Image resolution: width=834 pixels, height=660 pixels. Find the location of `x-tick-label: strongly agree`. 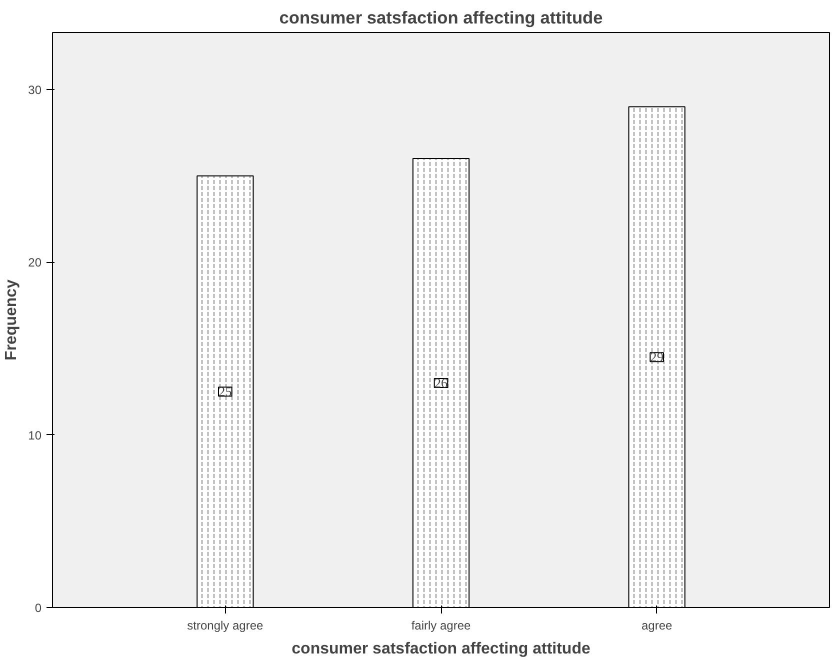

x-tick-label: strongly agree is located at coordinates (225, 625).